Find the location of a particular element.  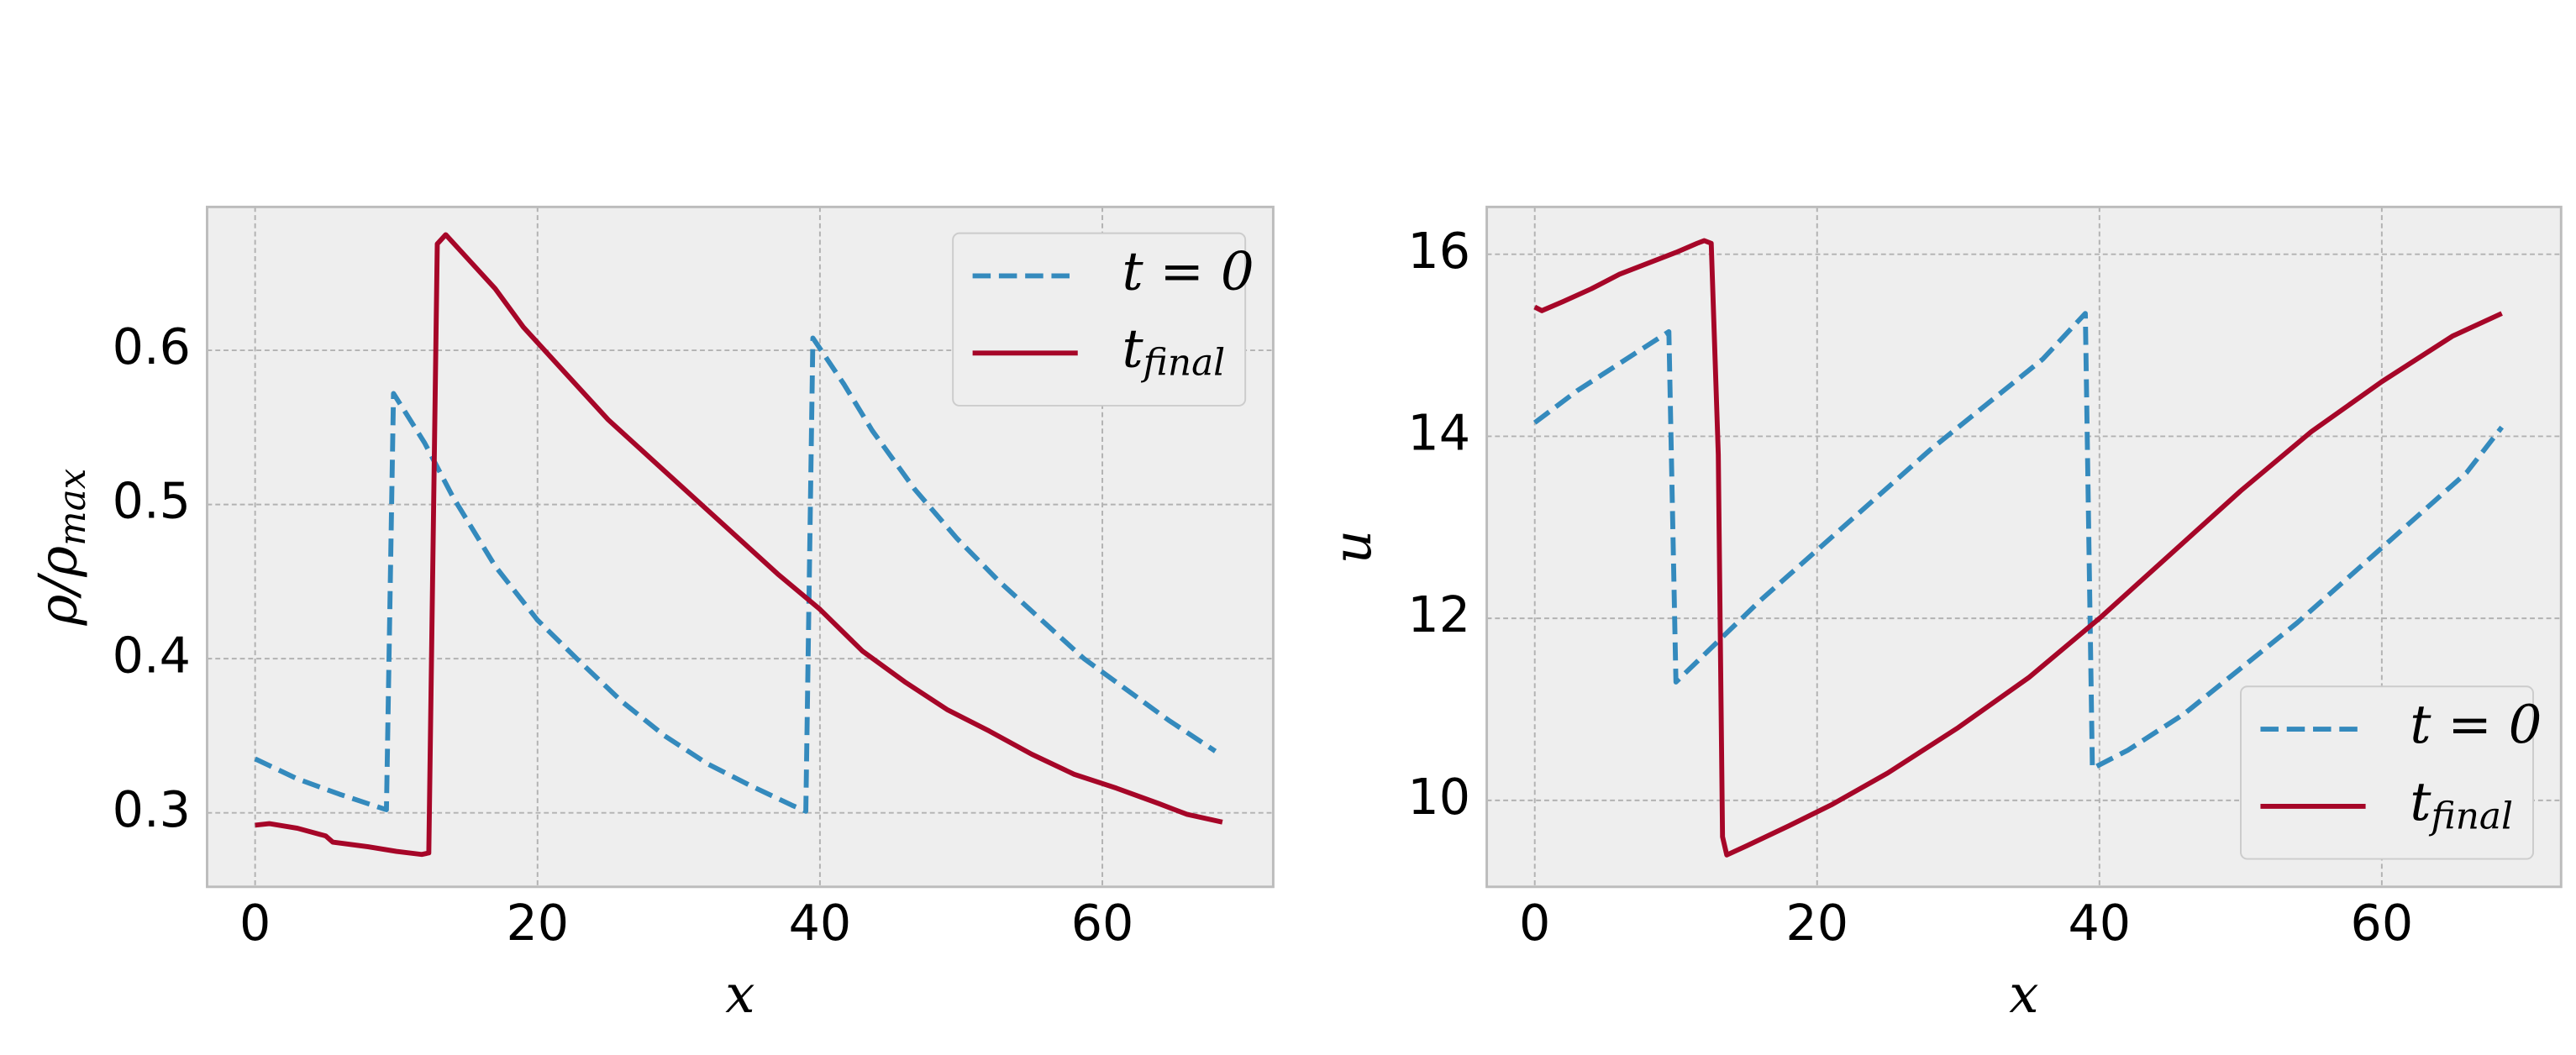

y-tick-label: 0.3 is located at coordinates (152, 810).